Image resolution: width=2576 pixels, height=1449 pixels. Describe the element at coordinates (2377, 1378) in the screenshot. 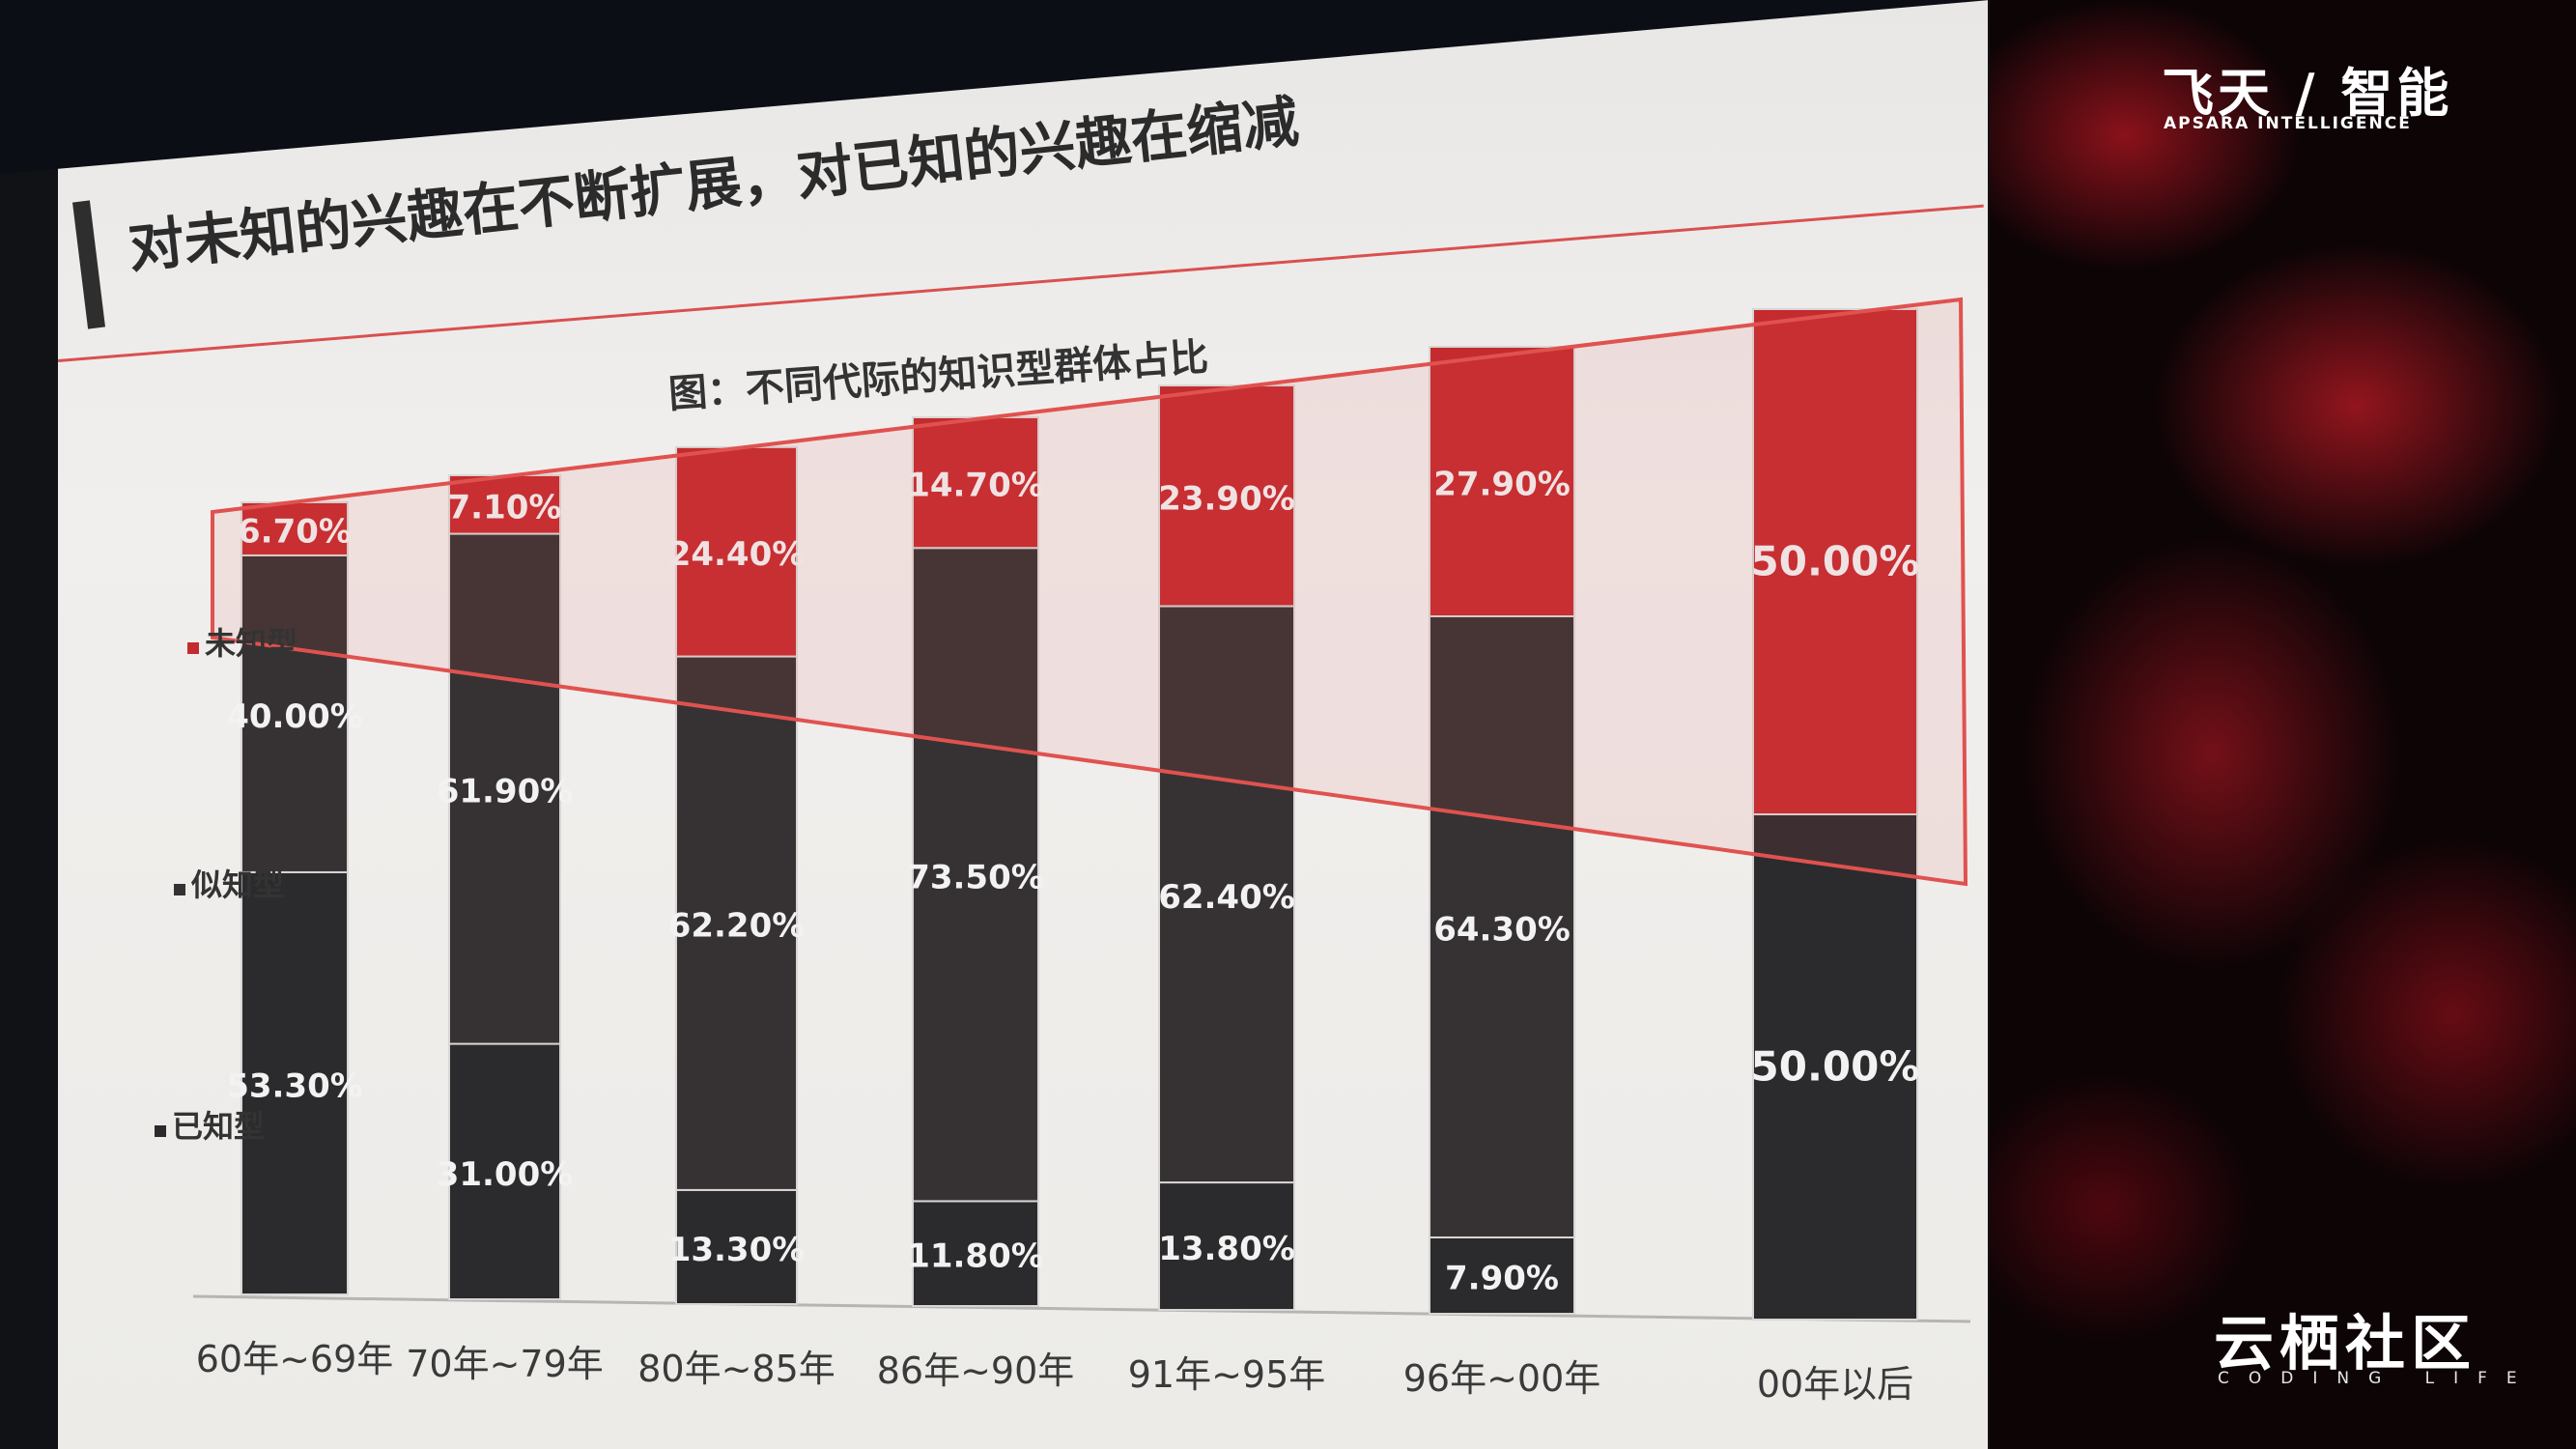

I see `yunqi-community-subtitle: CODING LIFE` at that location.